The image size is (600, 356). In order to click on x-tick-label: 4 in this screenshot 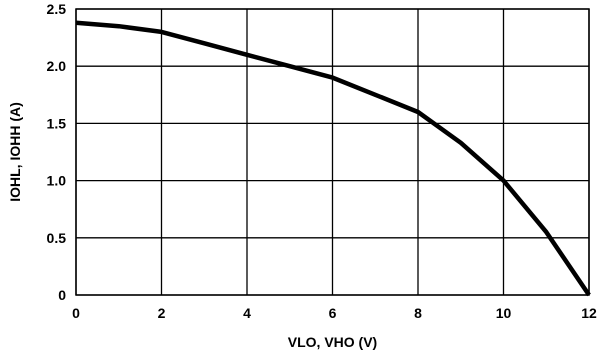, I will do `click(247, 313)`.